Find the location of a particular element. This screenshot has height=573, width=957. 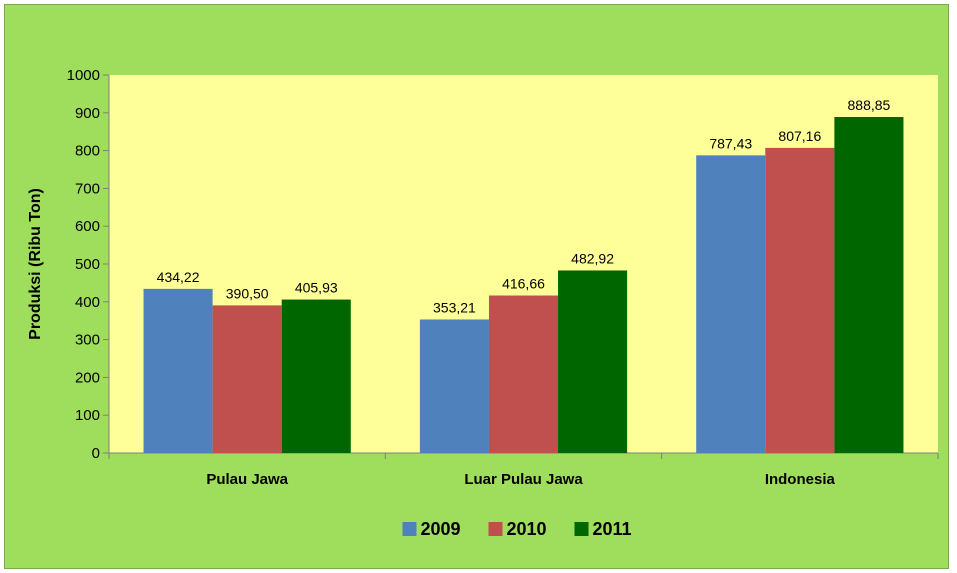

data-label: 888,85 is located at coordinates (869, 105).